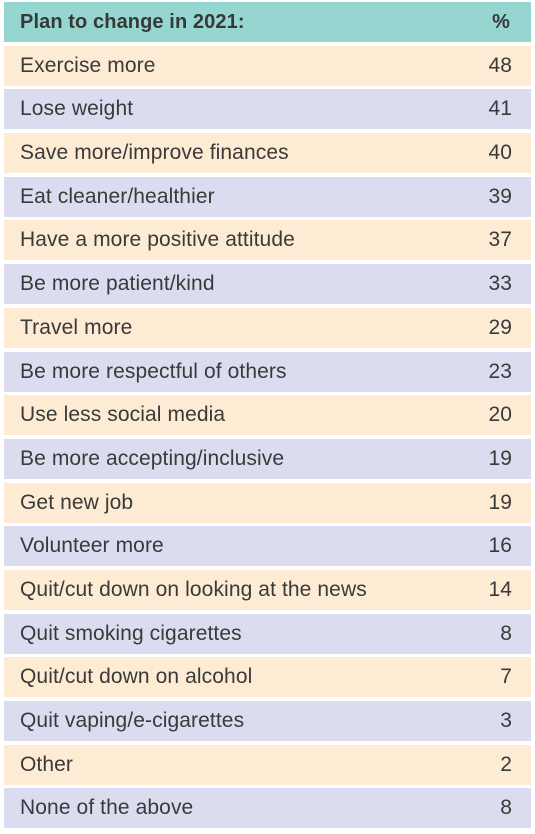  What do you see at coordinates (500, 109) in the screenshot?
I see `row-value: 41` at bounding box center [500, 109].